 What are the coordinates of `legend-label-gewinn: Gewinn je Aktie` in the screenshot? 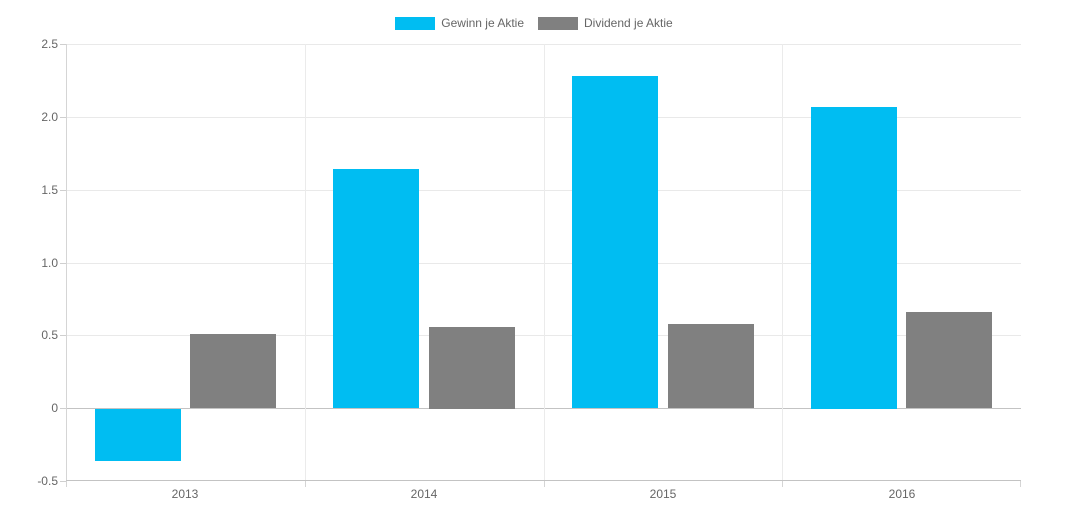 It's located at (482, 23).